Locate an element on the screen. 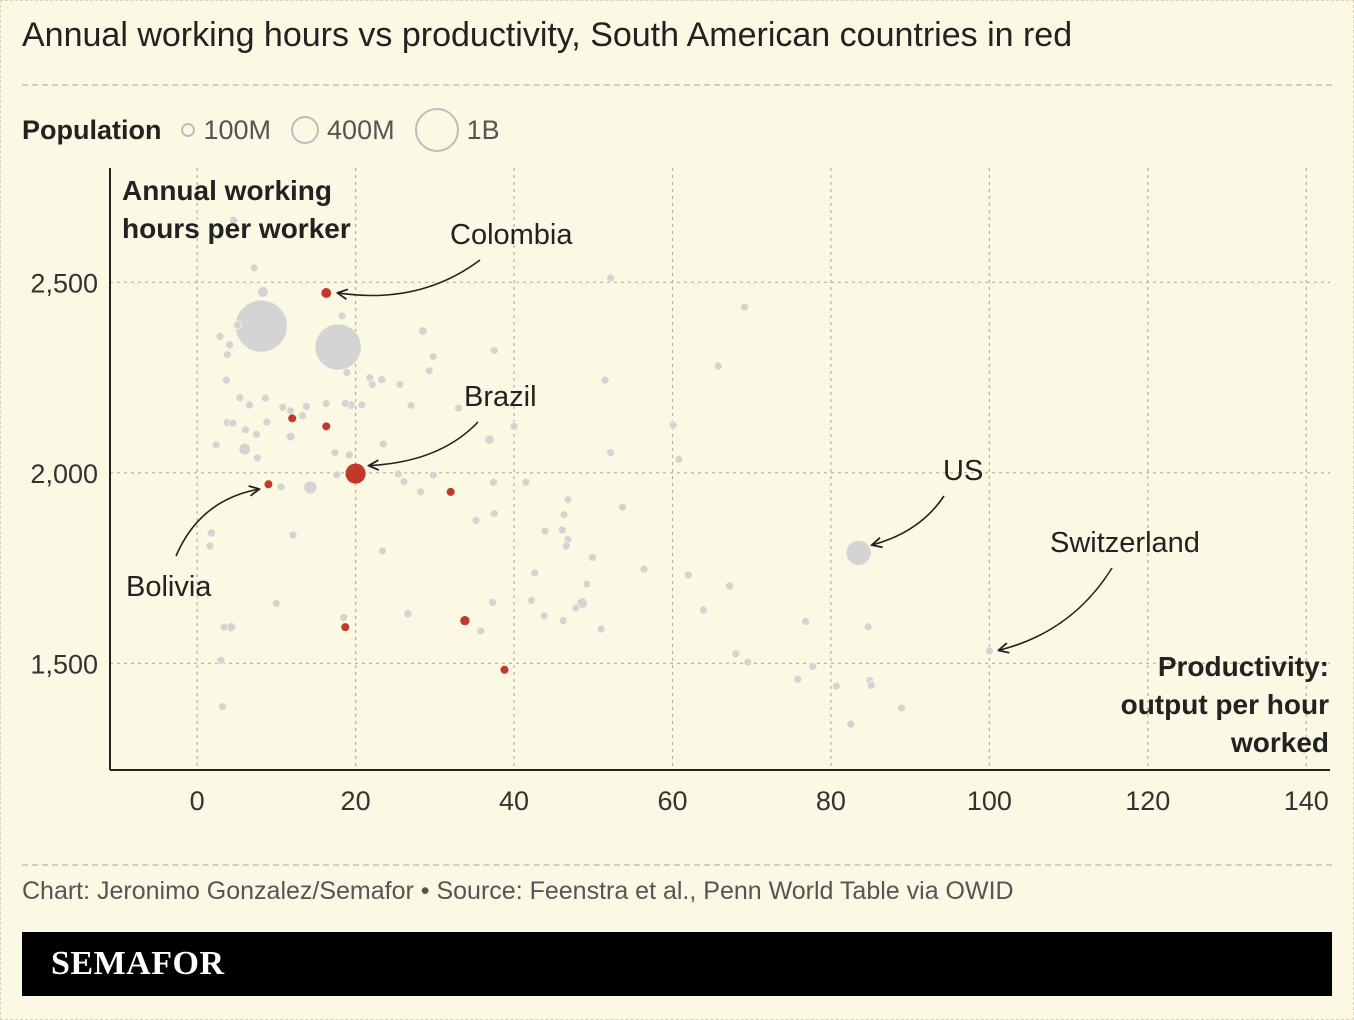 The image size is (1354, 1020). x-tick-label: 80 is located at coordinates (831, 801).